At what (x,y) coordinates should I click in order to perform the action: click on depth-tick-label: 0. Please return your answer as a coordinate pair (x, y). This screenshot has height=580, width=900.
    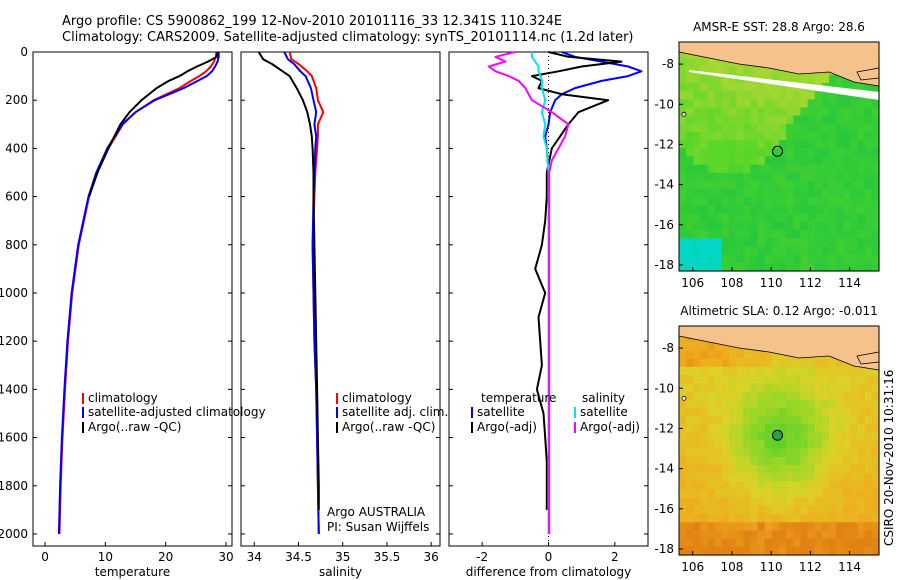
    Looking at the image, I should click on (24, 52).